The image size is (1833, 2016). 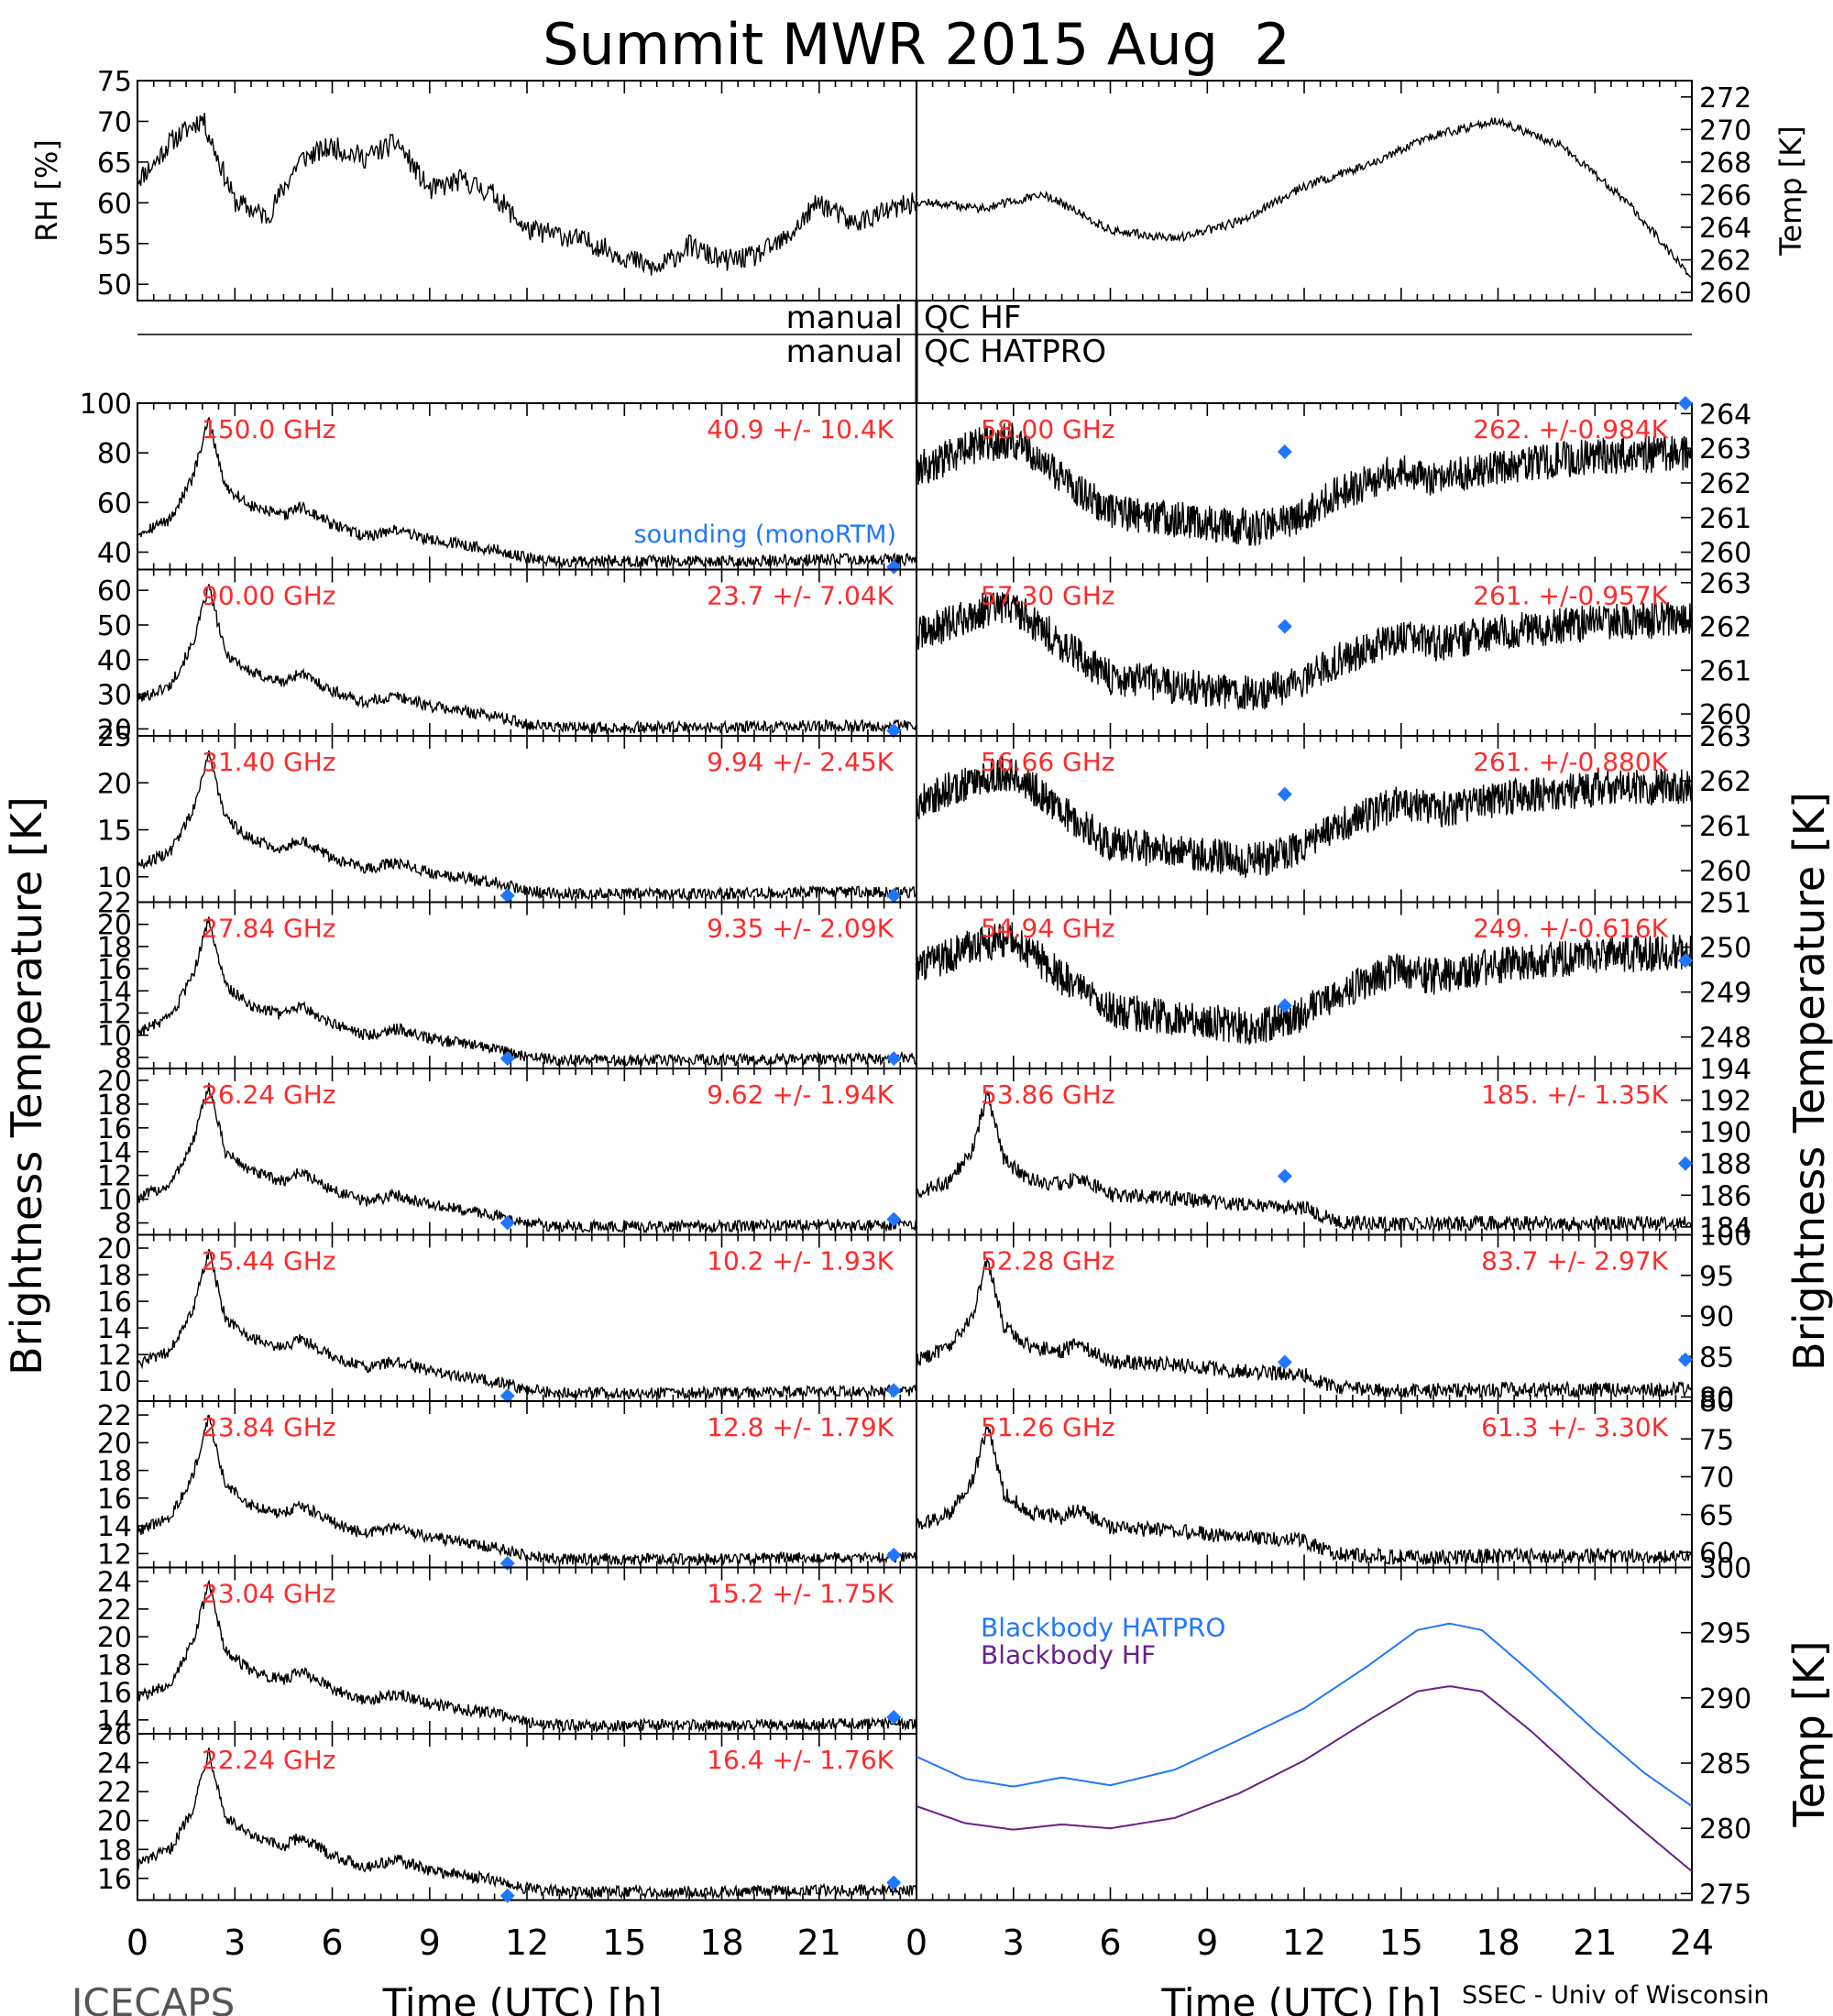 I want to click on channel-frequency: 31.40 GHz, so click(x=269, y=762).